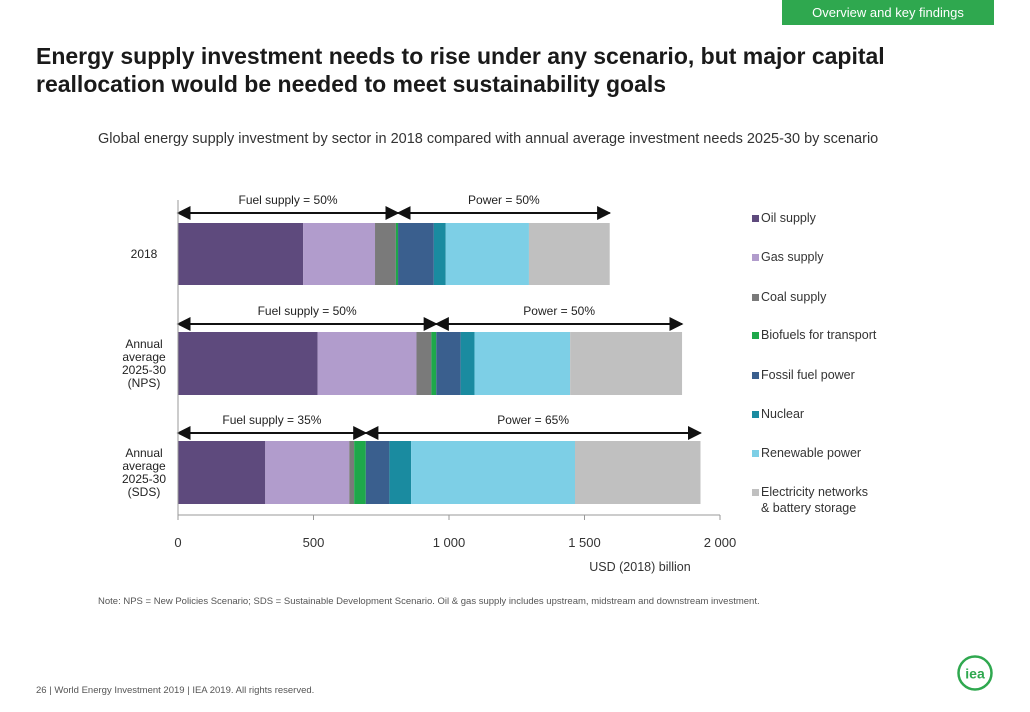 Image resolution: width=1030 pixels, height=712 pixels. Describe the element at coordinates (782, 414) in the screenshot. I see `legend-label: Nuclear` at that location.